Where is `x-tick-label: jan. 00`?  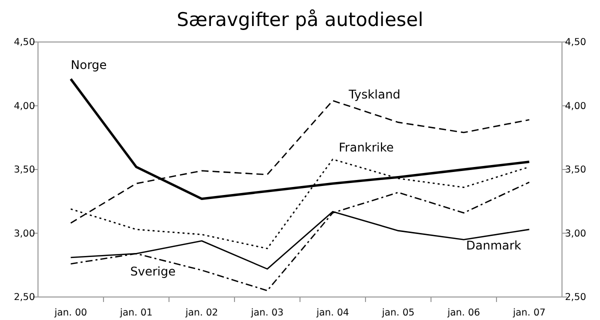 x-tick-label: jan. 00 is located at coordinates (70, 313).